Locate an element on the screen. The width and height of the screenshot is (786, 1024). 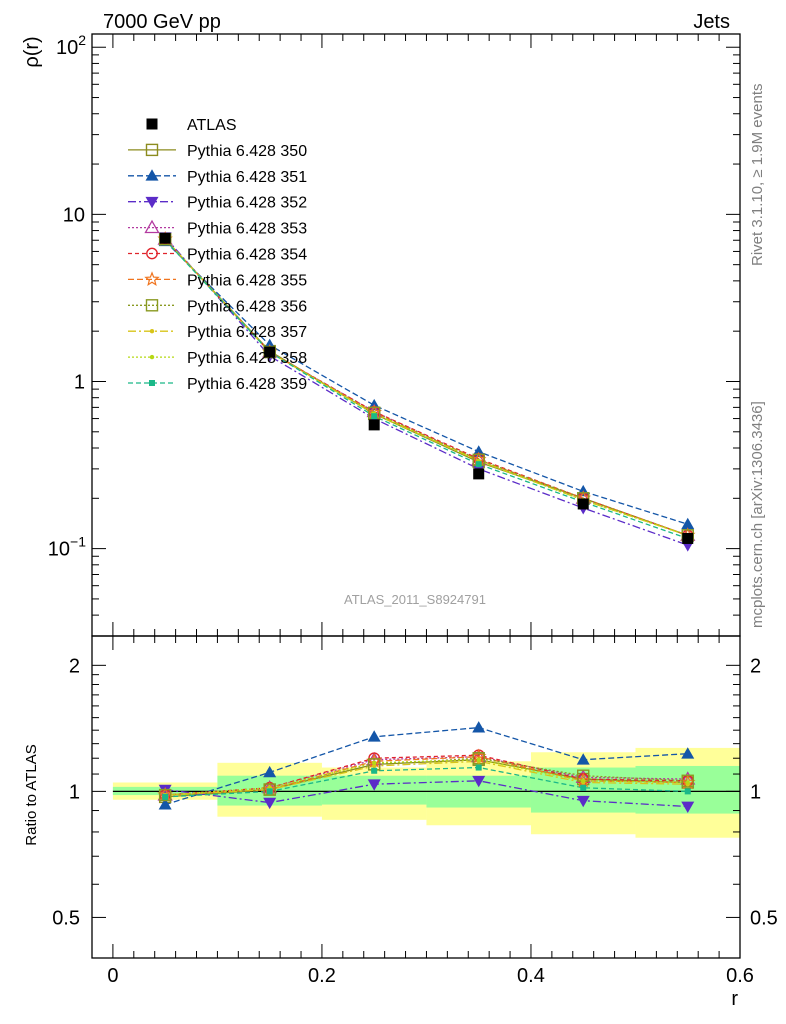
main-y-tick-label: 10⁻¹ is located at coordinates (67, 547).